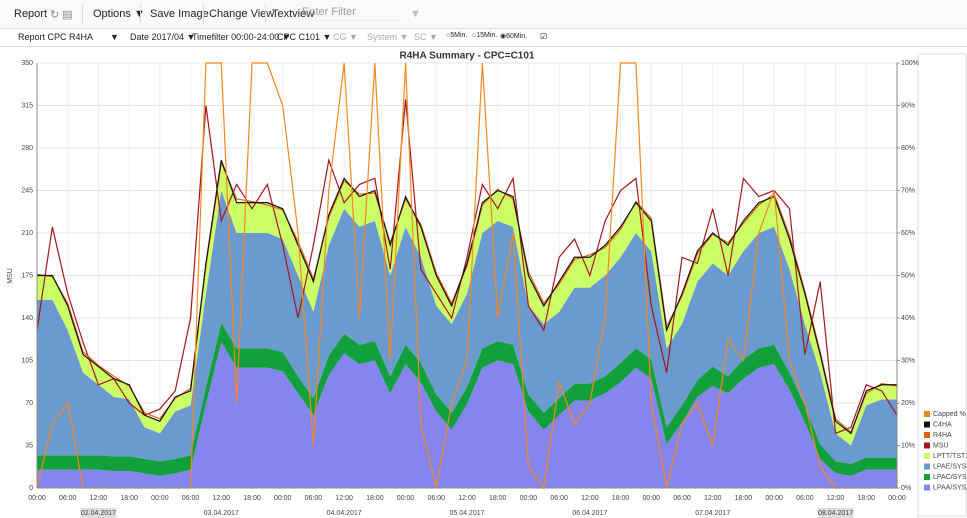 This screenshot has height=518, width=967. What do you see at coordinates (908, 360) in the screenshot?
I see `y2-tick-label: 30%` at bounding box center [908, 360].